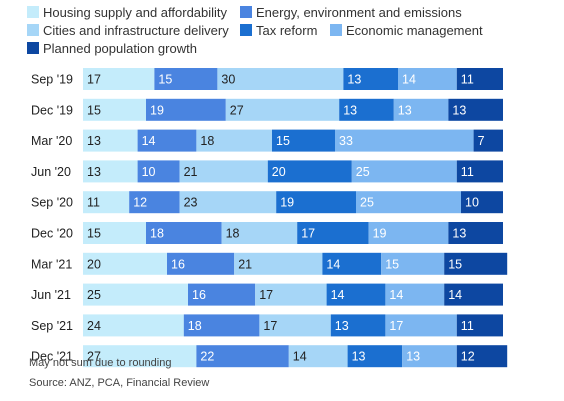  Describe the element at coordinates (51, 264) in the screenshot. I see `category-label: Mar '21` at that location.